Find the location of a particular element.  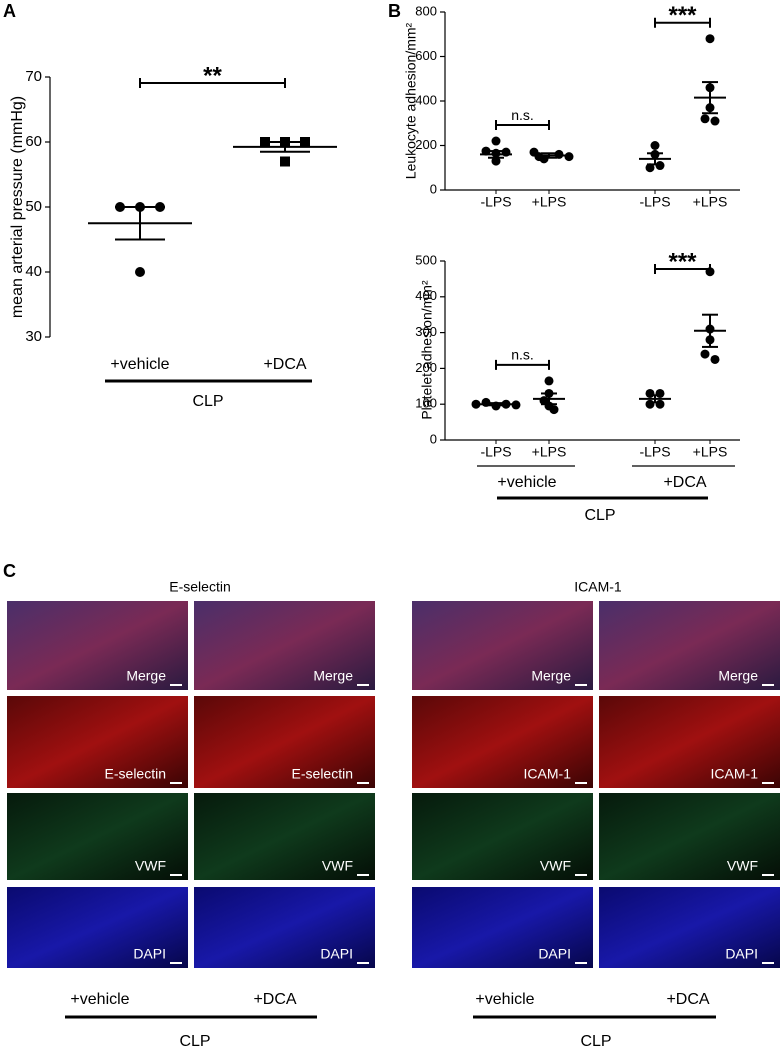

y-tick-label: 70 is located at coordinates (33, 76).